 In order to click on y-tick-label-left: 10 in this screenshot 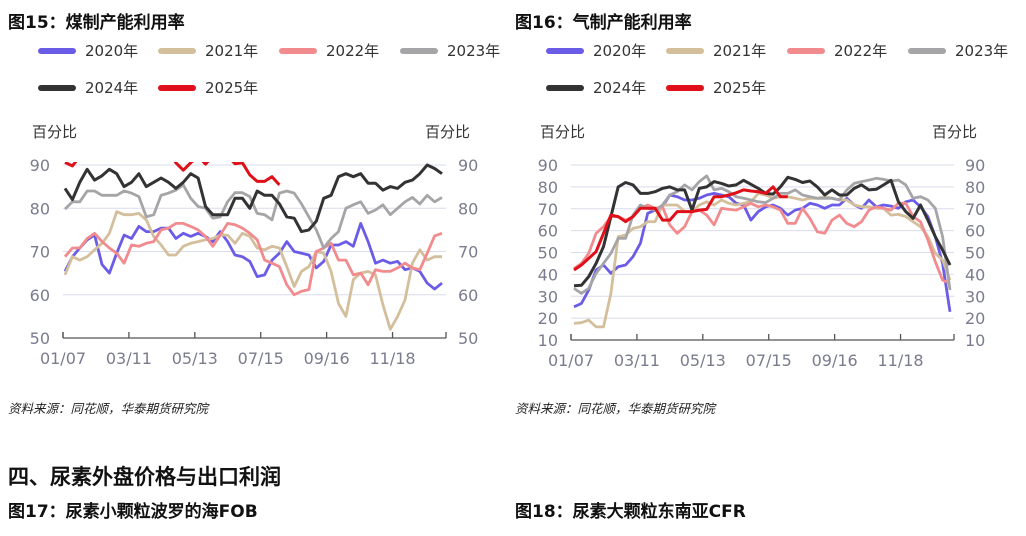, I will do `click(548, 340)`.